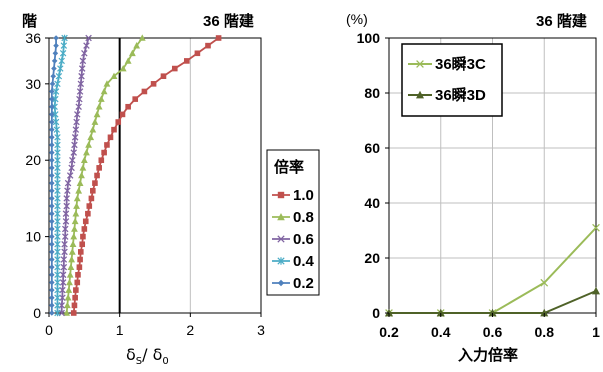  I want to click on left-y-tick-label: 36, so click(33, 38).